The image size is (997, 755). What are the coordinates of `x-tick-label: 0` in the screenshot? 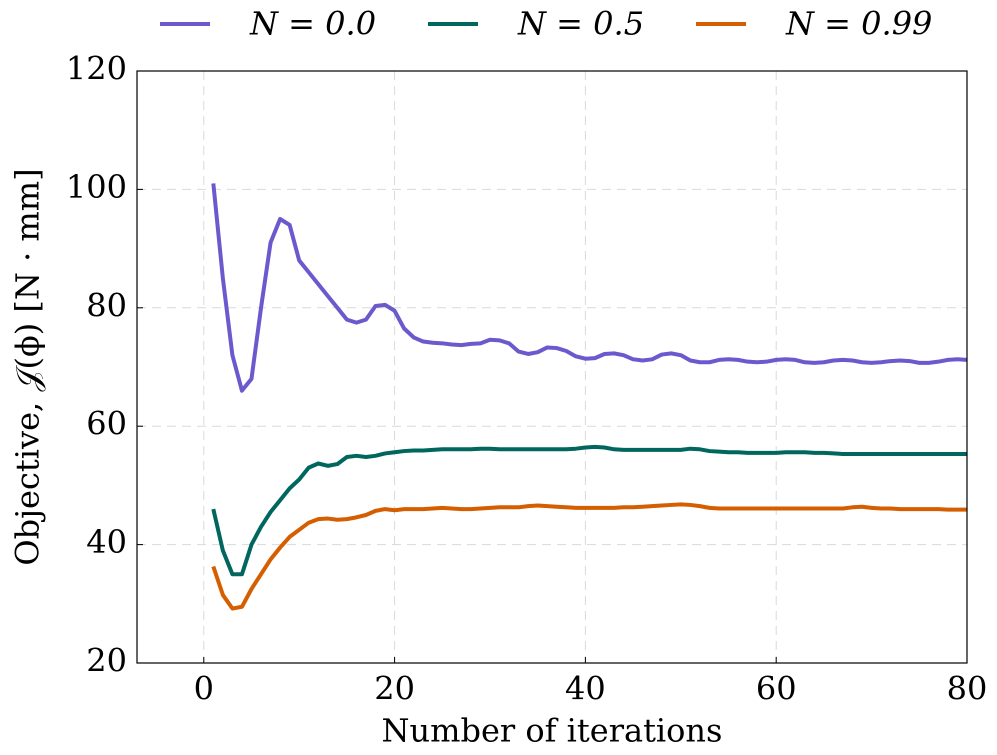 It's located at (204, 689).